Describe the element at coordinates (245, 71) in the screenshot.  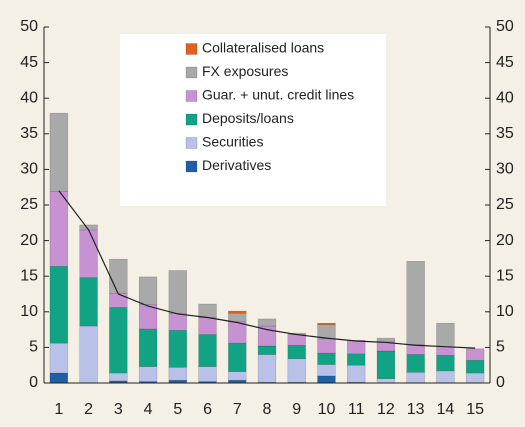
I see `legend-label: FX exposures` at that location.